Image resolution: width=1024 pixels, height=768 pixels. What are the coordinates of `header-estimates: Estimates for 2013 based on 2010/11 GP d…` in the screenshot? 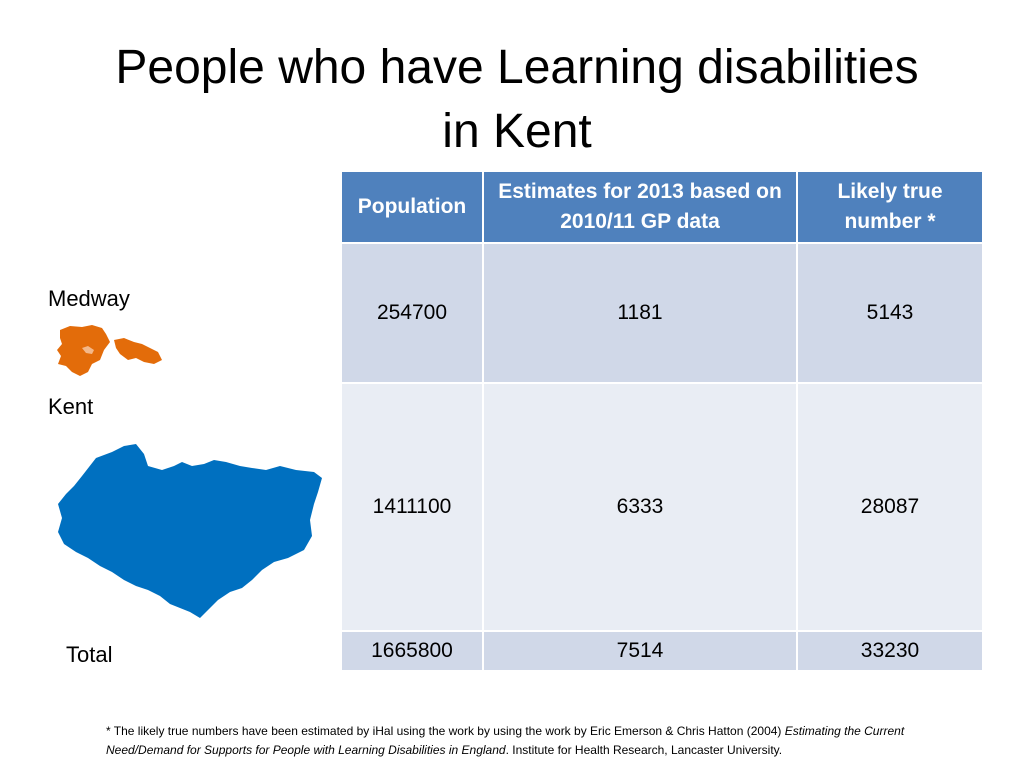 It's located at (640, 207).